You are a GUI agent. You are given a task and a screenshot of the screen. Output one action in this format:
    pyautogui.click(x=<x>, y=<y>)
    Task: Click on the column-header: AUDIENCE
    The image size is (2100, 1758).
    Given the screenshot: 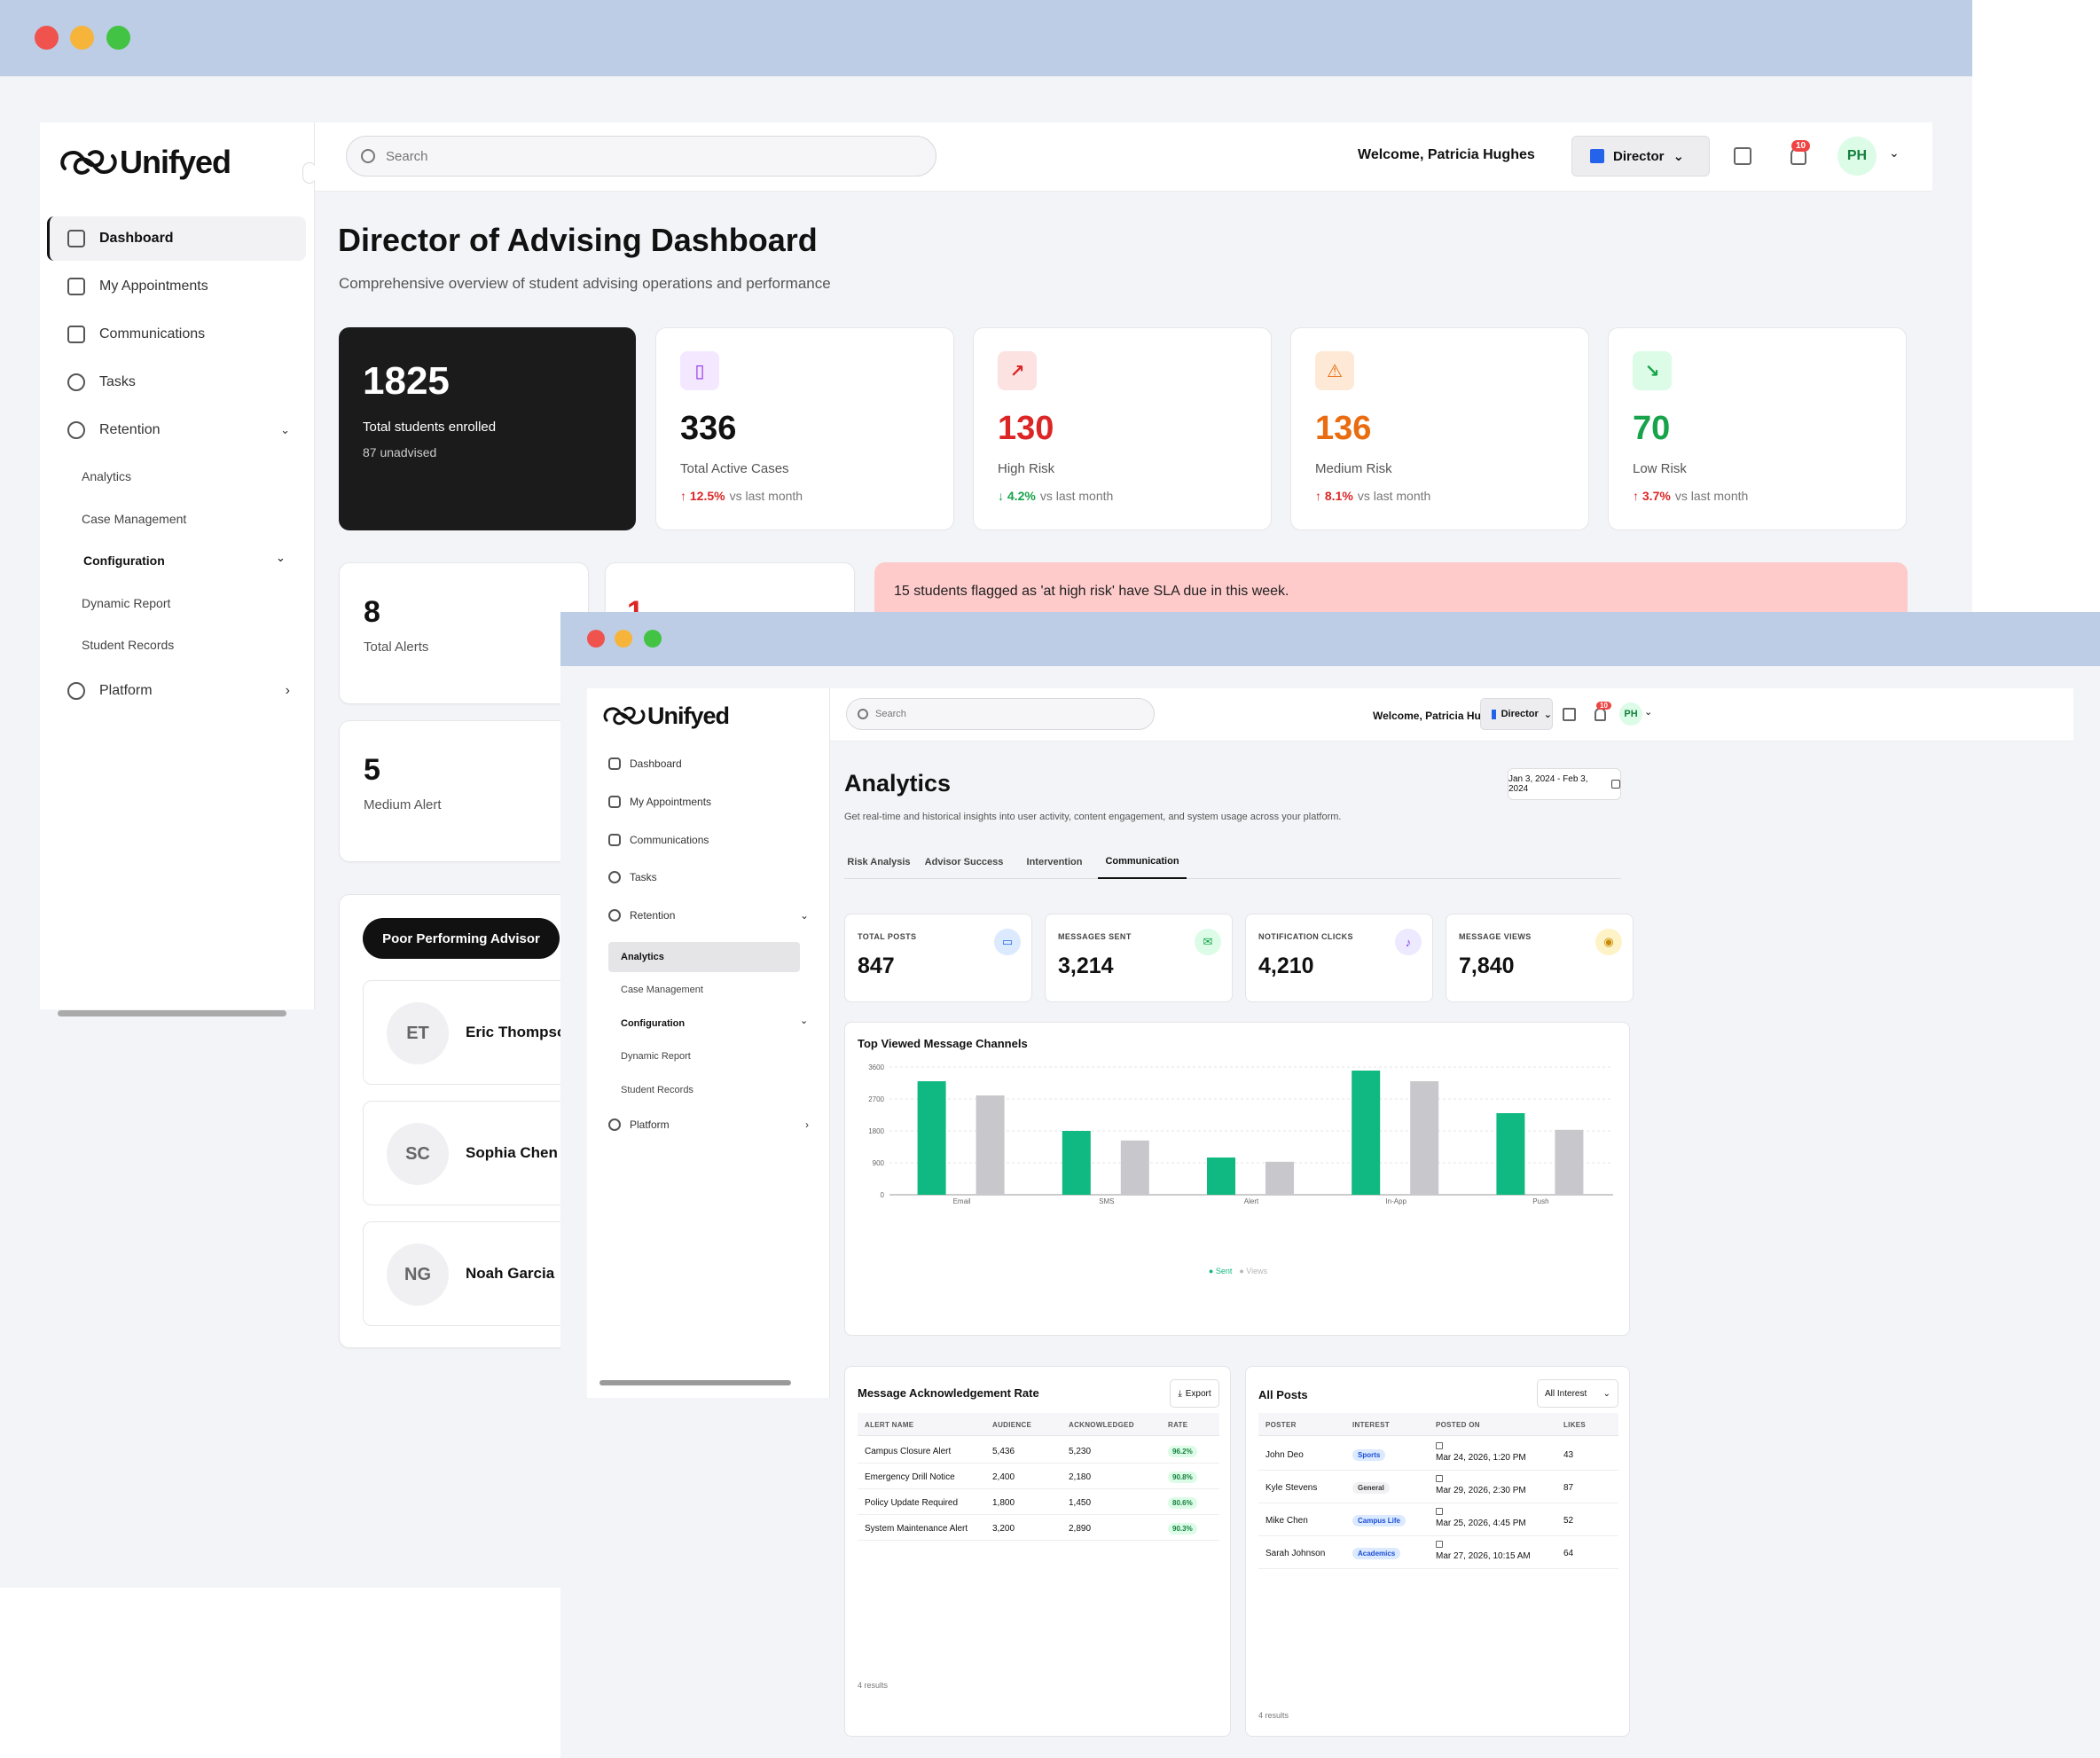 What is the action you would take?
    pyautogui.click(x=1012, y=1425)
    